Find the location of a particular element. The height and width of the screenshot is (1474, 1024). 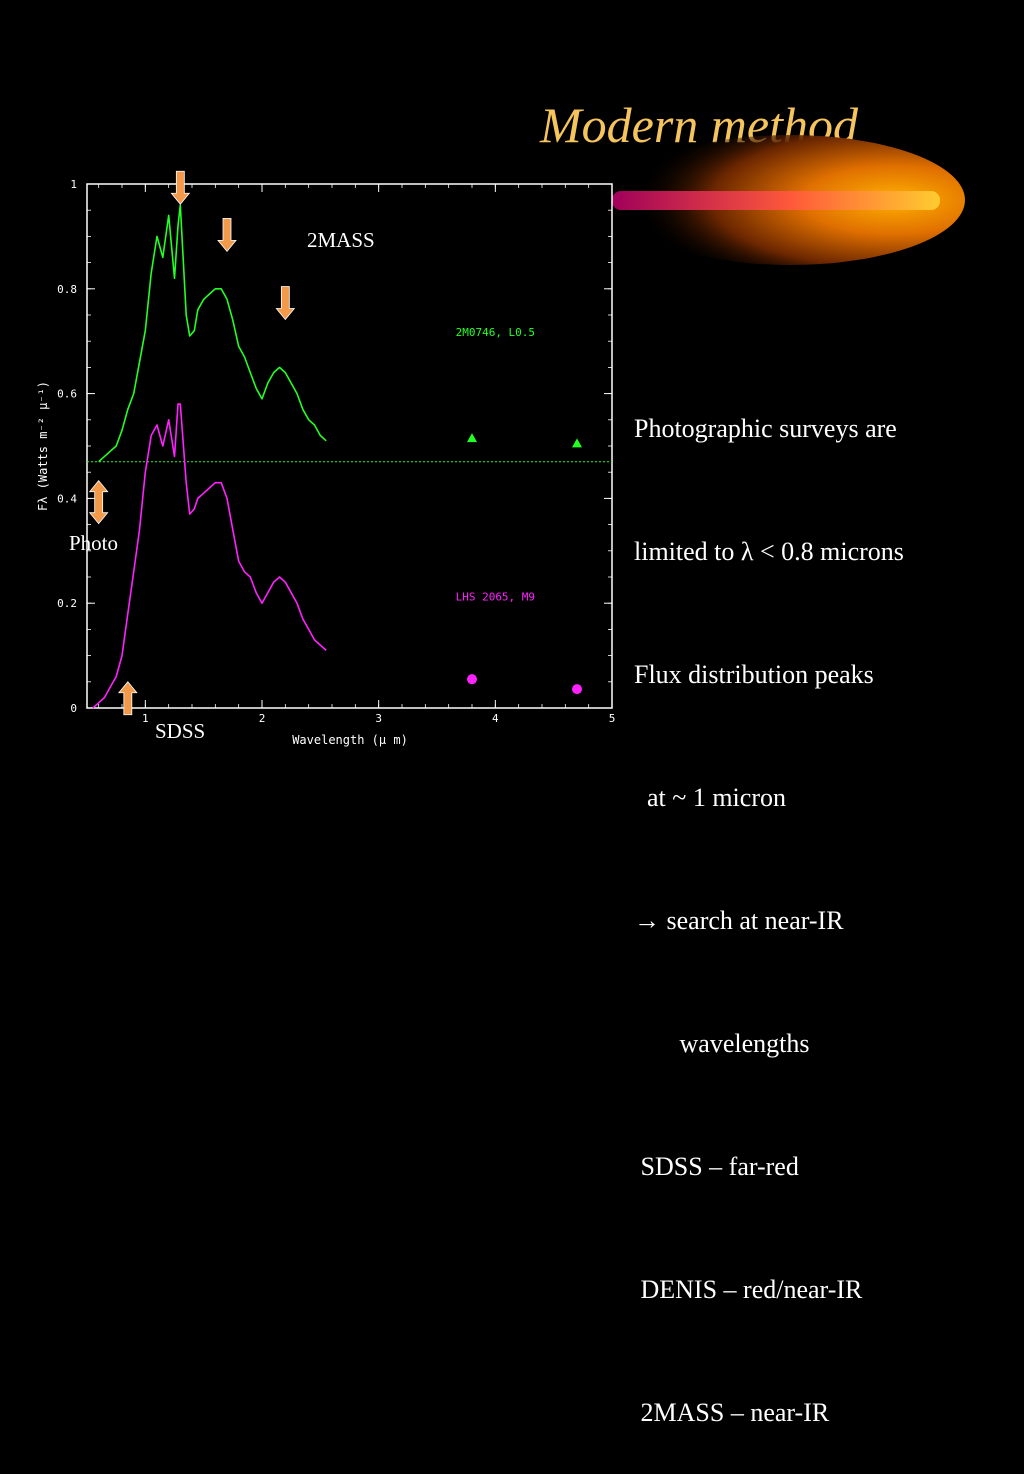

bullet-line: limited to λ < 0.8 microns is located at coordinates (769, 551).